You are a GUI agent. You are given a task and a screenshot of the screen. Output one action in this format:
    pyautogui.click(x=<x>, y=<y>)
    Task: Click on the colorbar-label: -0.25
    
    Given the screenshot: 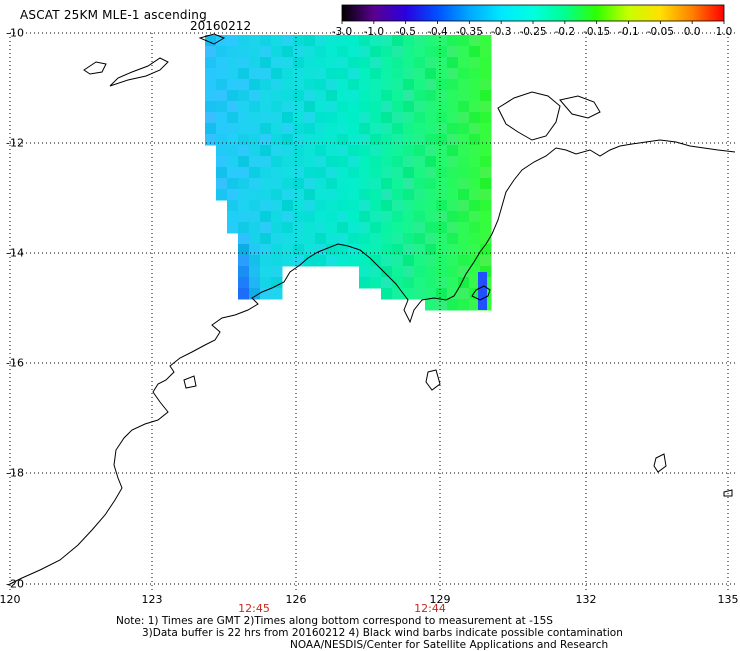 What is the action you would take?
    pyautogui.click(x=533, y=32)
    